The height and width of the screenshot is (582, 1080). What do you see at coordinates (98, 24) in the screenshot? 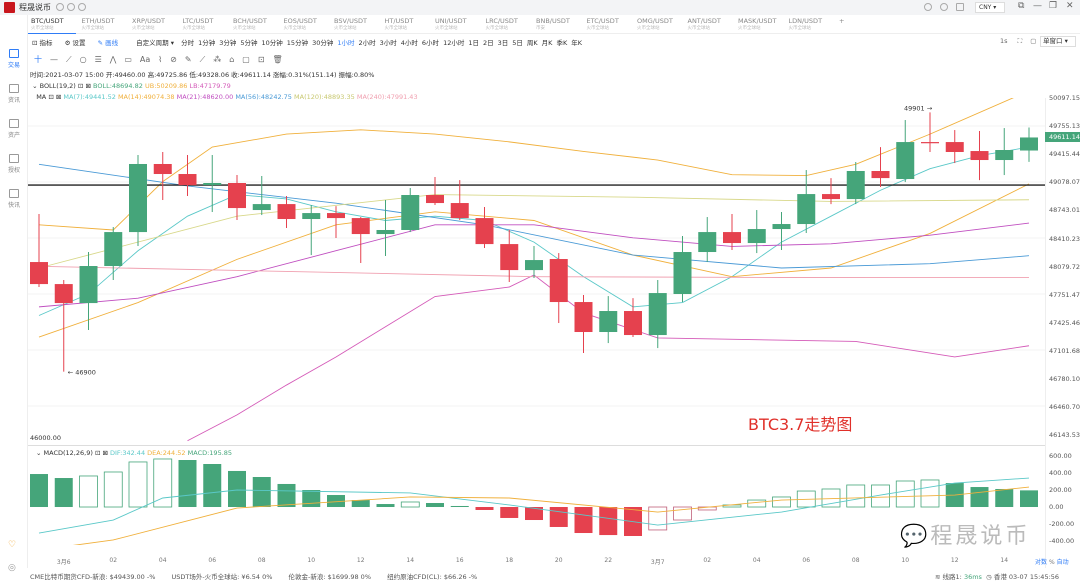
I see `tab-eth-usdt: ETH/USDT 火币全球站` at bounding box center [98, 24].